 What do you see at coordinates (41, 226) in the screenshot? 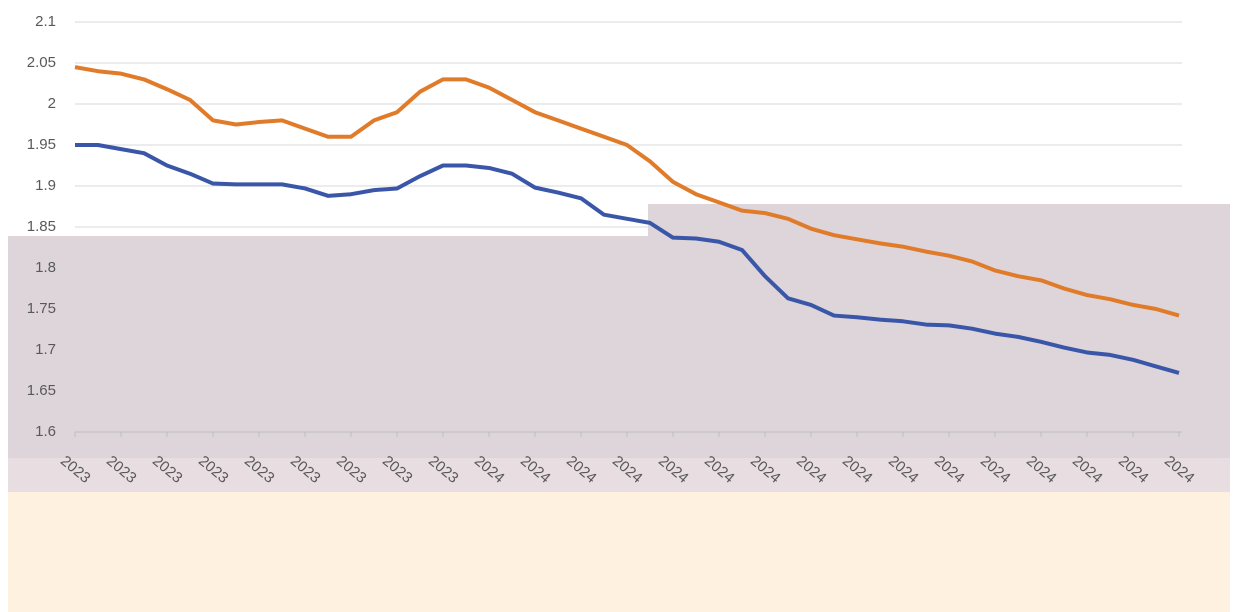
I see `y-tick-label: 1.85` at bounding box center [41, 226].